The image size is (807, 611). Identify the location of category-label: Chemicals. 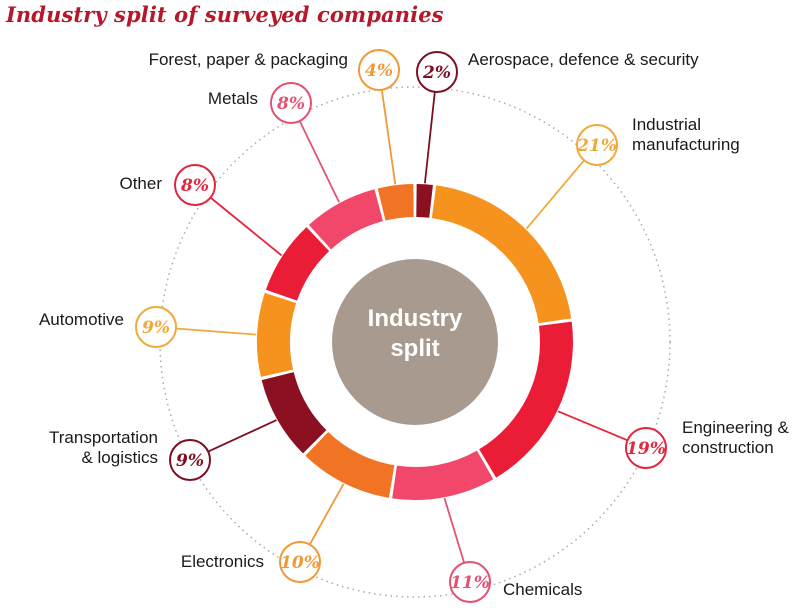
(542, 589).